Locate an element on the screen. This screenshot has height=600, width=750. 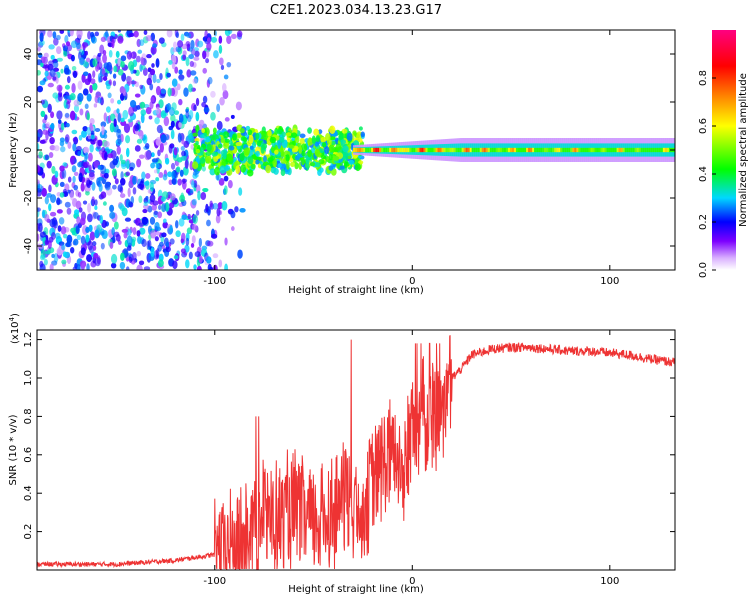
spectrogram-xtick-label: 100 is located at coordinates (609, 281).